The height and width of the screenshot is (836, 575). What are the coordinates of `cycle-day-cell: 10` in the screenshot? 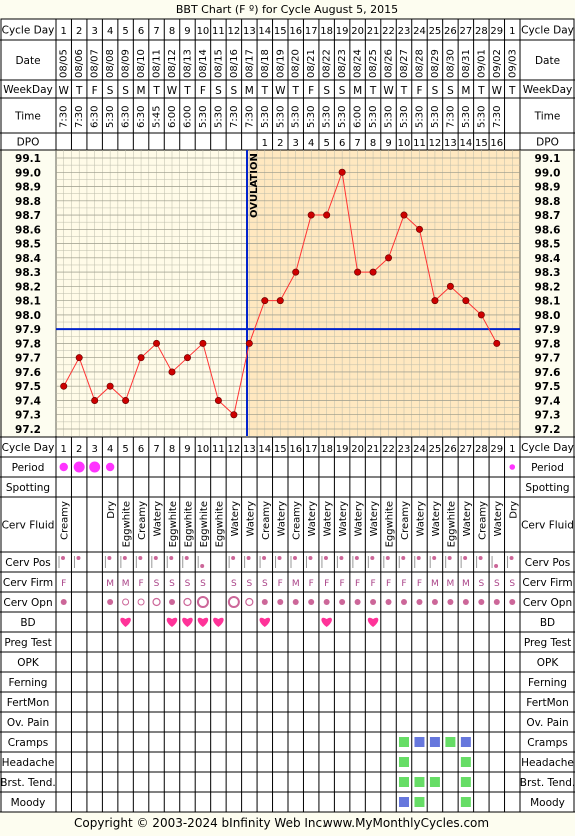 It's located at (203, 31).